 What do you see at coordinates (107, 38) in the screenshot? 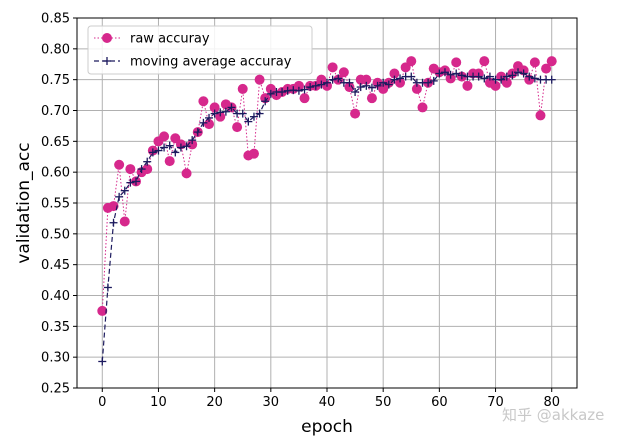
I see `legend-raw-marker` at bounding box center [107, 38].